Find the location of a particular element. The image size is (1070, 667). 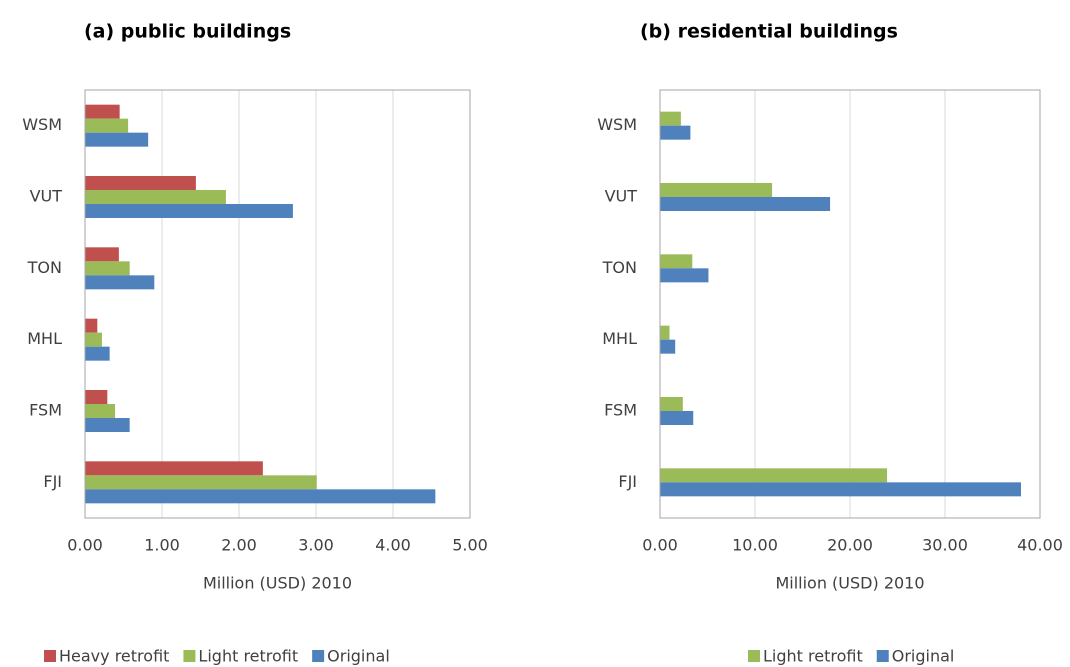

x-tick-label: 4.00 is located at coordinates (393, 545).